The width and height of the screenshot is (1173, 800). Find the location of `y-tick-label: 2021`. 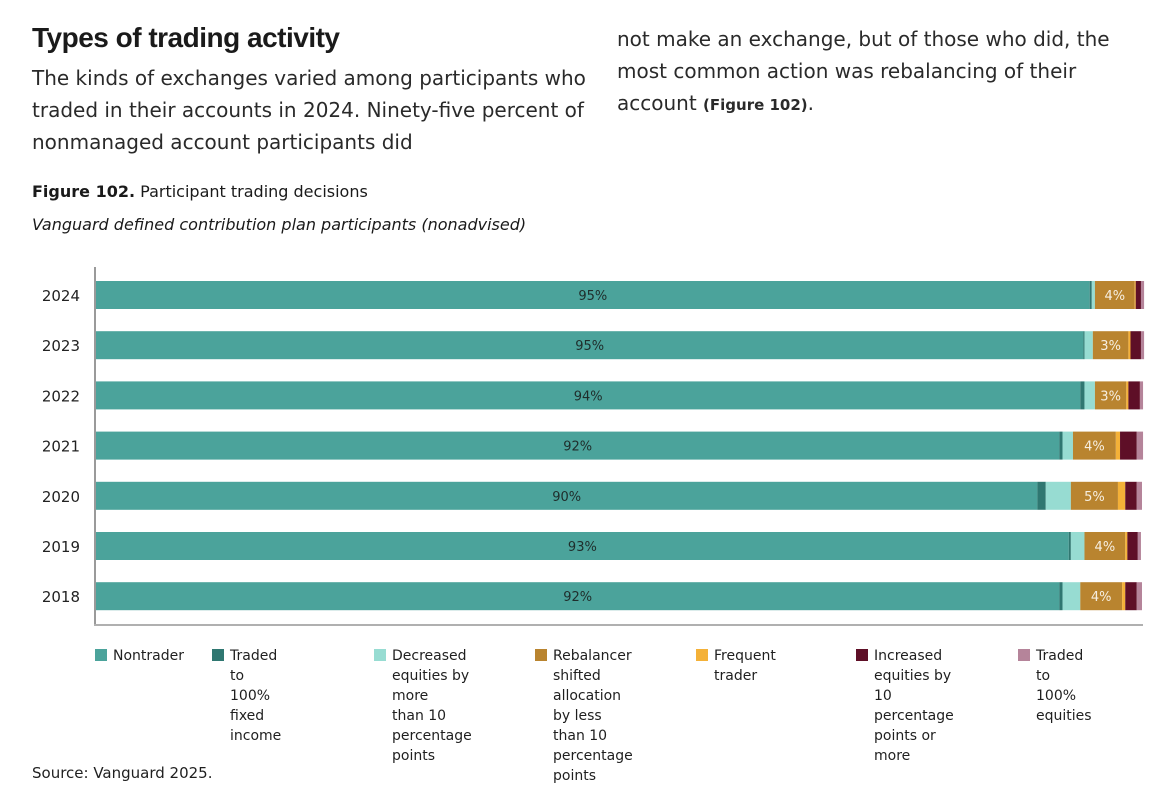

y-tick-label: 2021 is located at coordinates (61, 447).